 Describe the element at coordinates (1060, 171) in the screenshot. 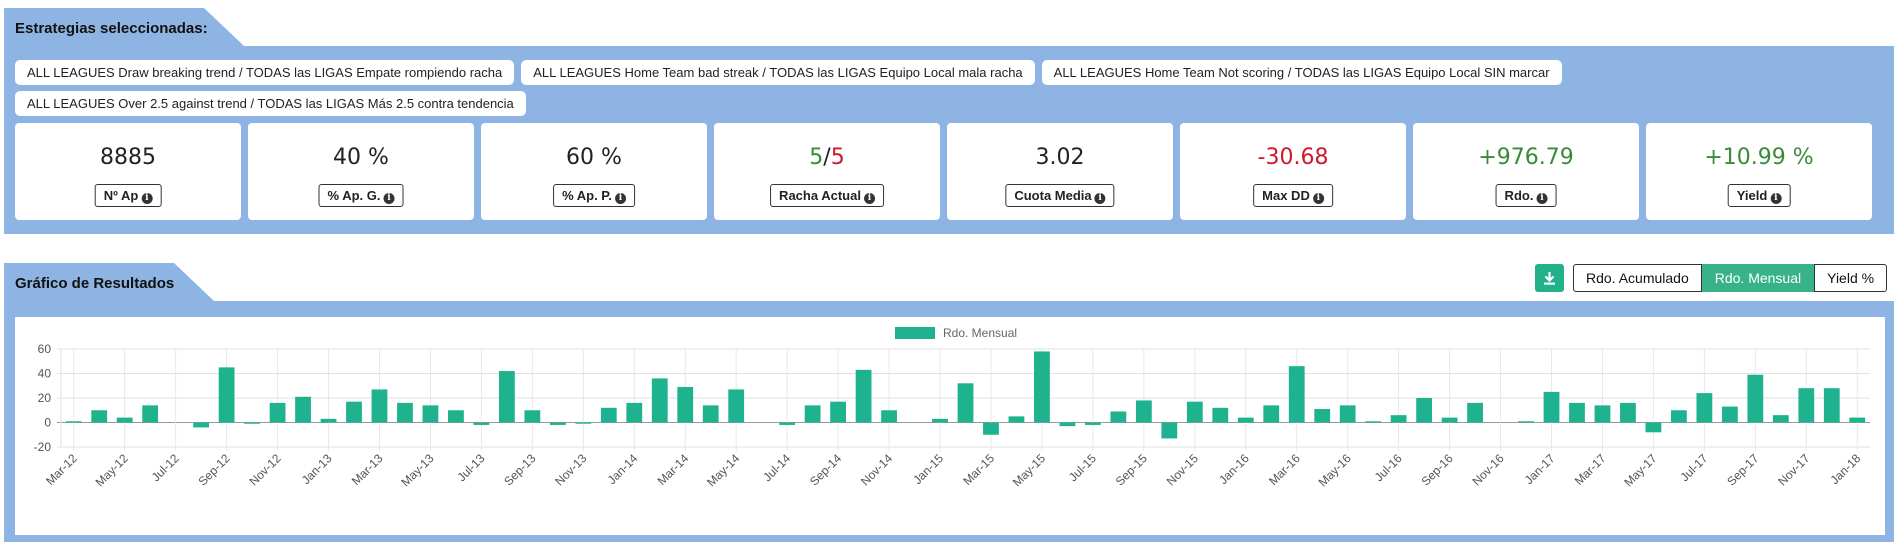

I see `stat-card-cuota: 3.02 Cuota Media i` at that location.